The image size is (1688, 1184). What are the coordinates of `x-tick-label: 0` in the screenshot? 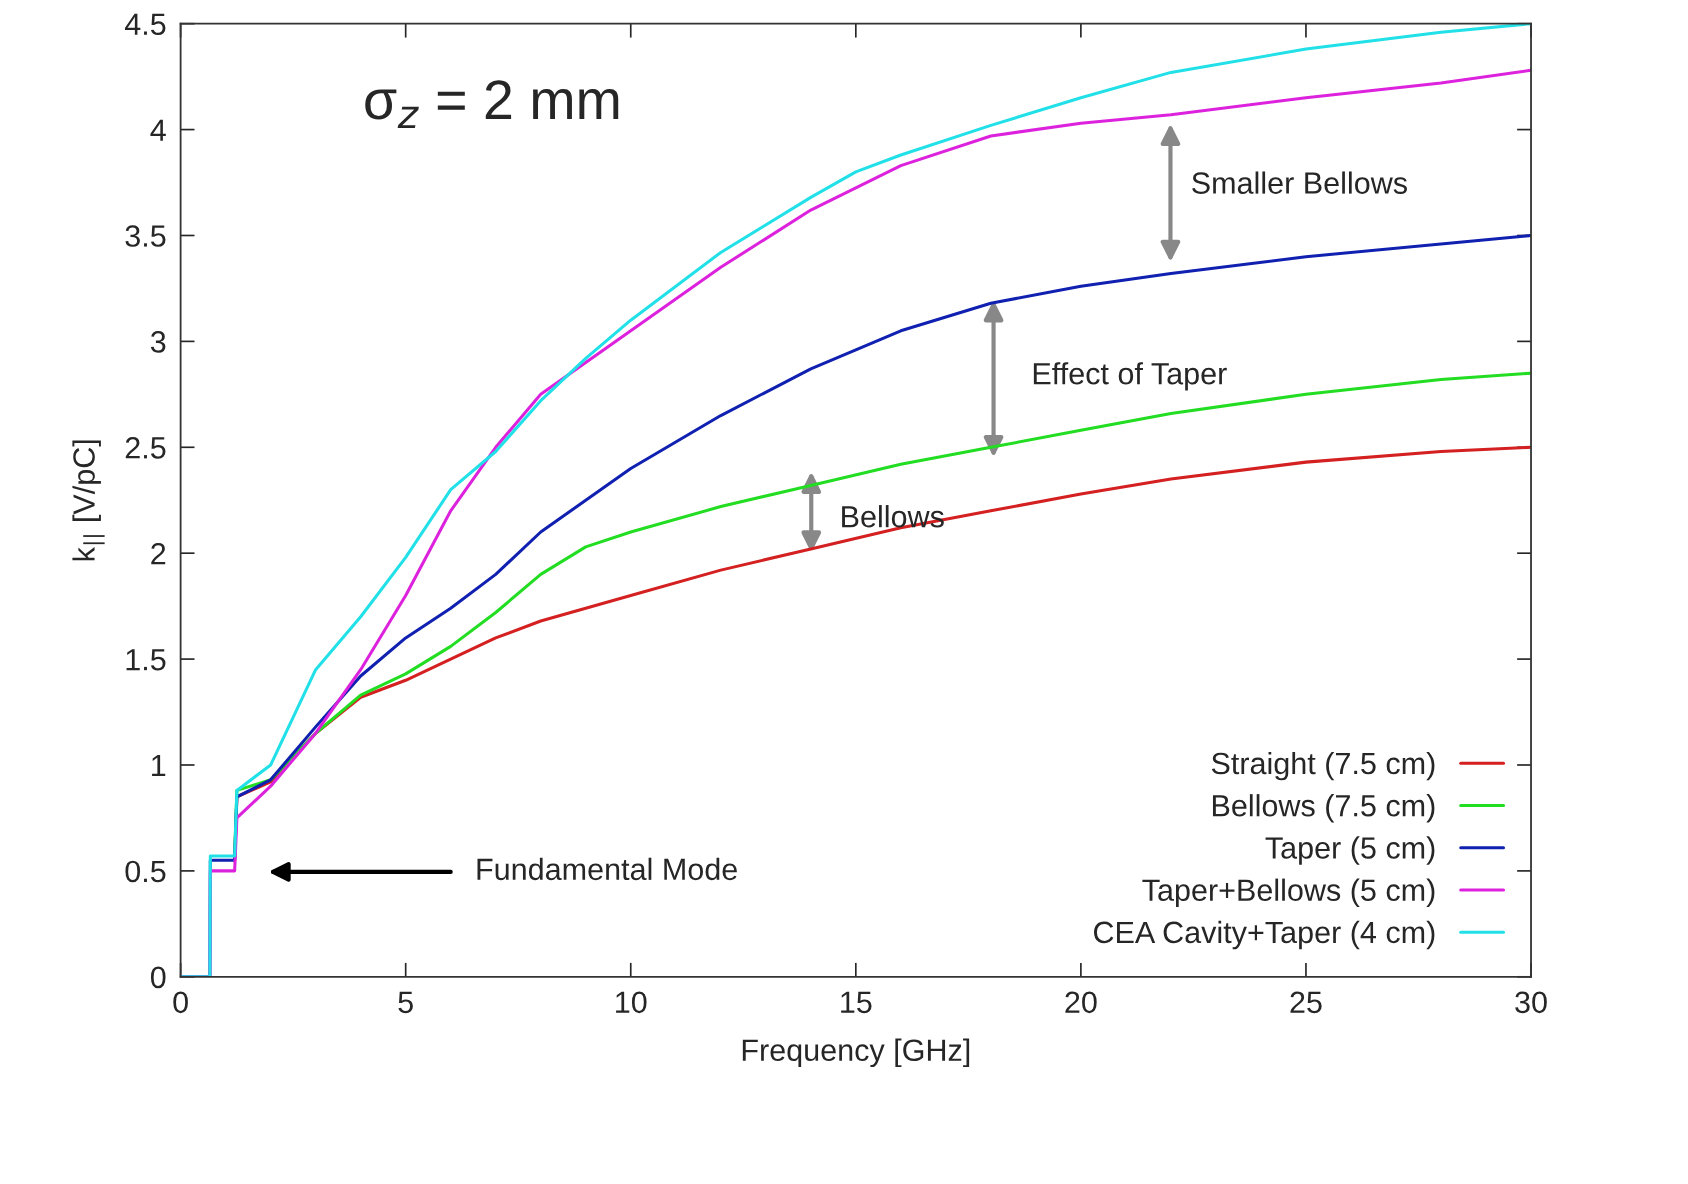 It's located at (180, 1002).